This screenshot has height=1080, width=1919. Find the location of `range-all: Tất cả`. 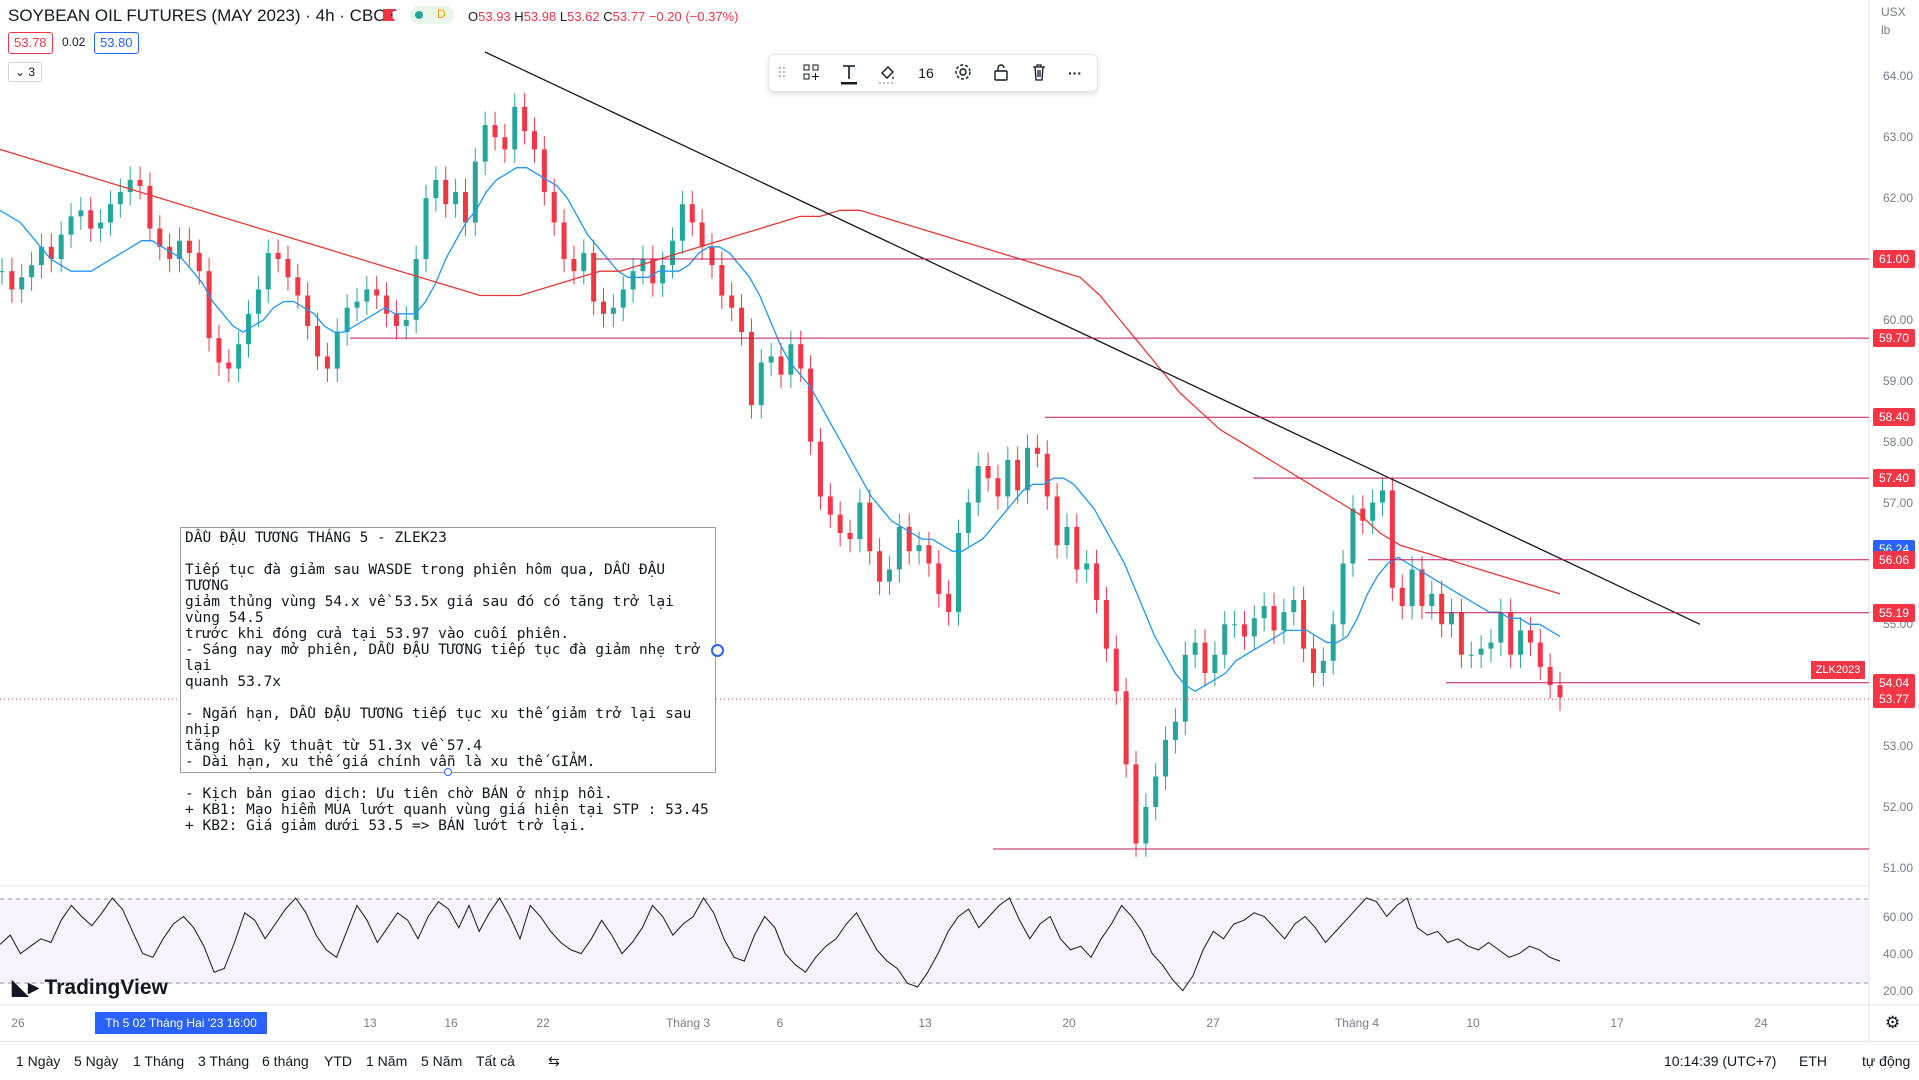

range-all: Tất cả is located at coordinates (495, 1061).